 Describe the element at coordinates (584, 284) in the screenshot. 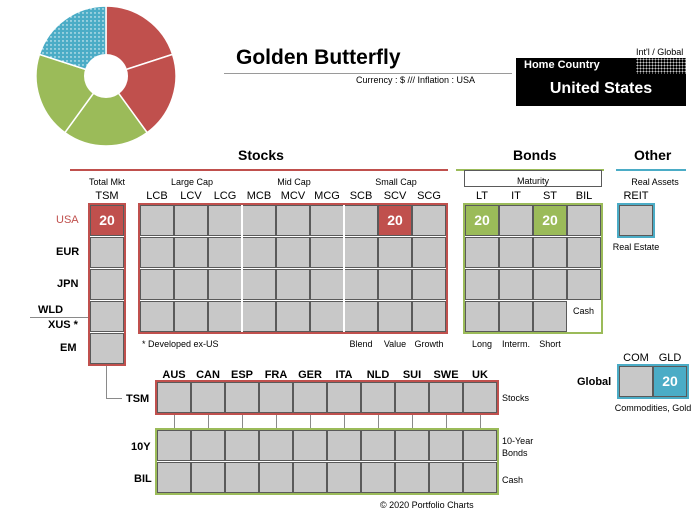

I see `cell-bil-jpn` at that location.